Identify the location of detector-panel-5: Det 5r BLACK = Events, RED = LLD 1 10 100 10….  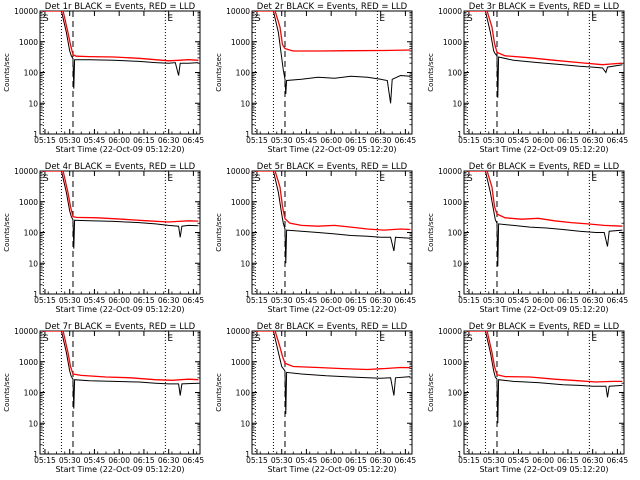
(315, 238).